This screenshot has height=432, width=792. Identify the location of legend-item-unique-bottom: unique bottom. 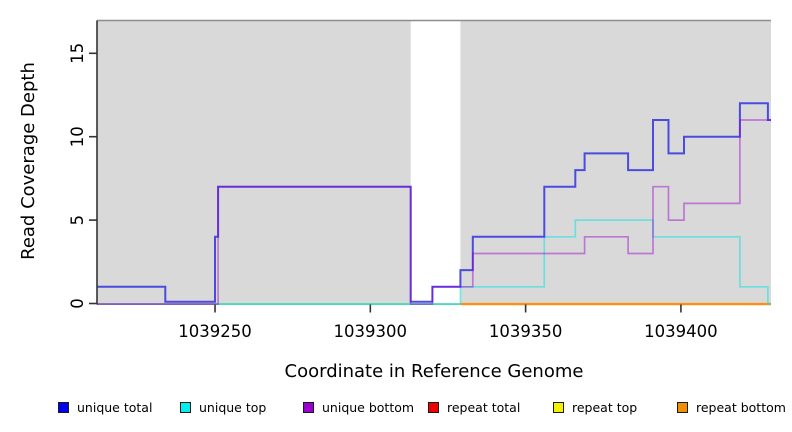
(358, 407).